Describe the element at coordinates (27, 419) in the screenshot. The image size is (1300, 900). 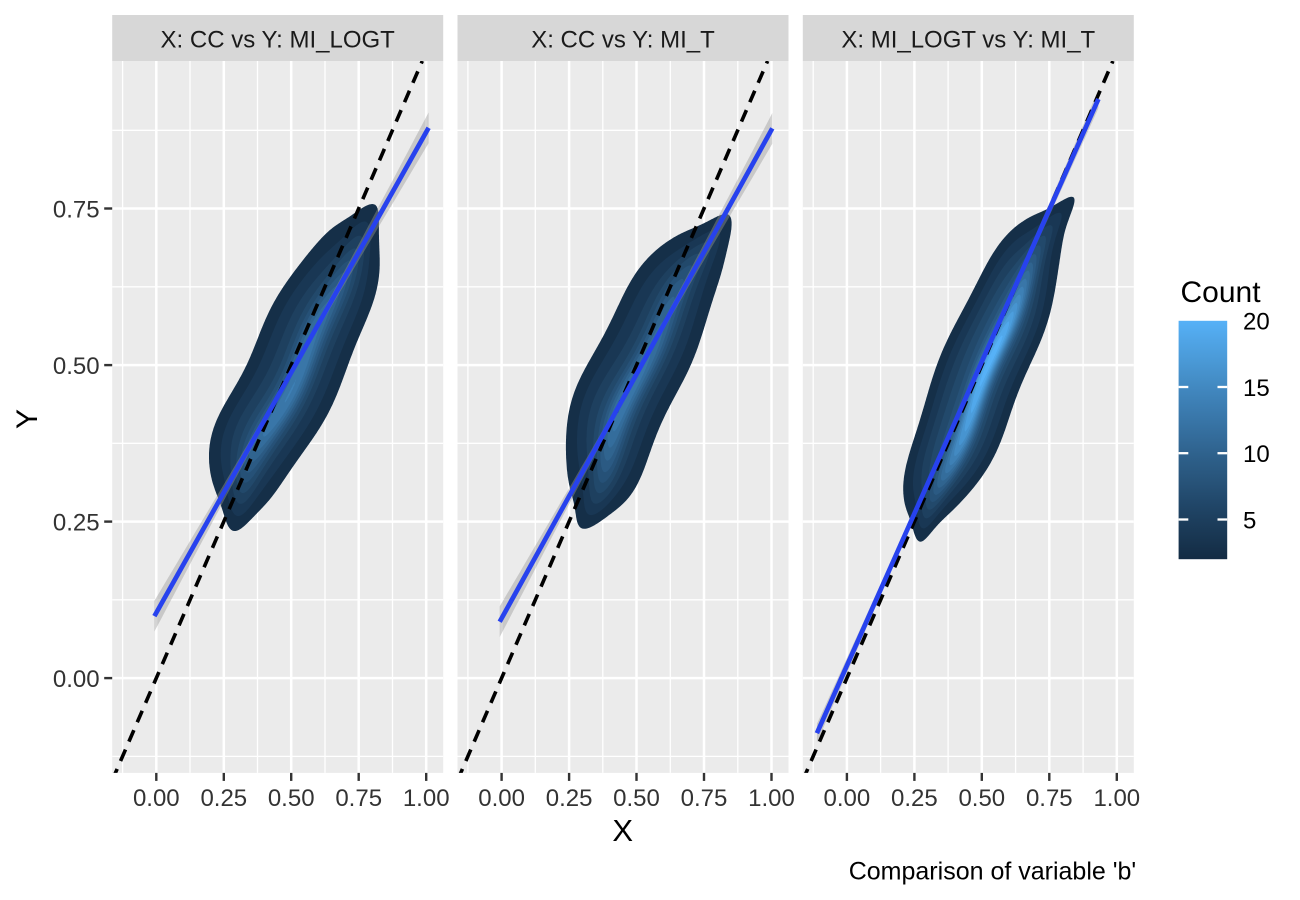
I see `svg-text: Y` at that location.